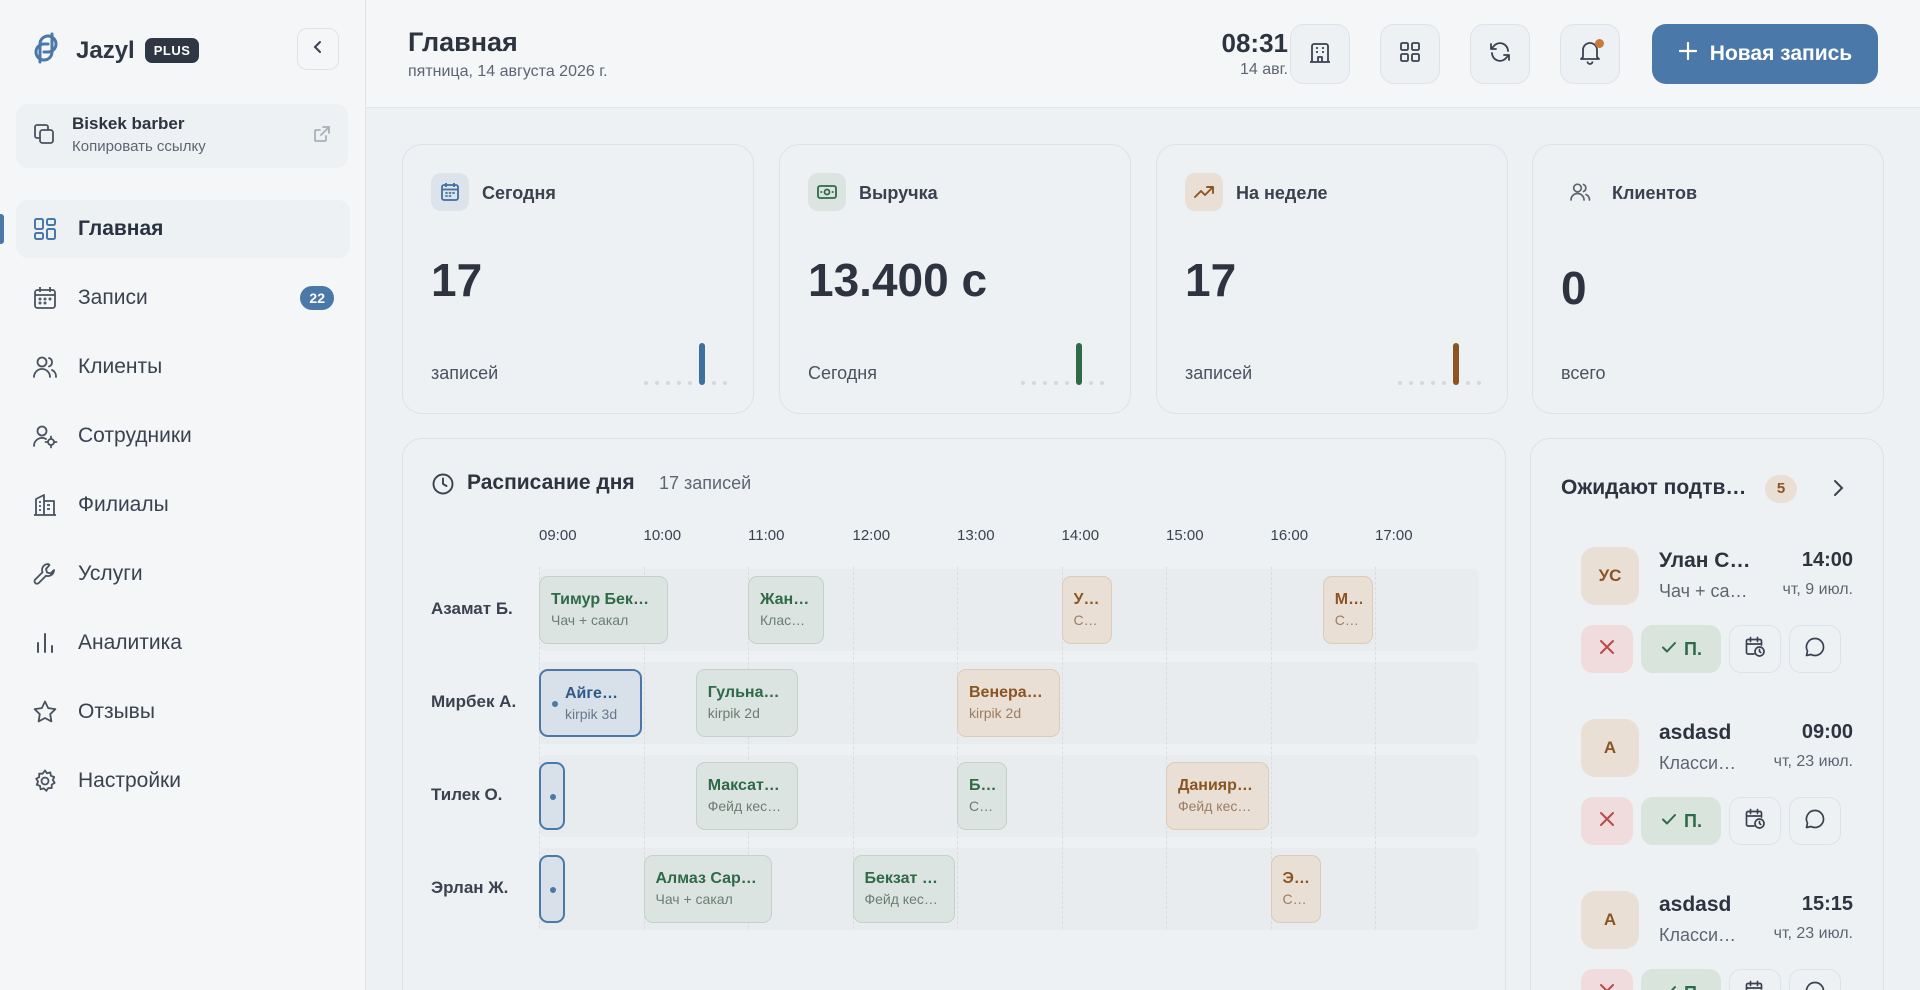 The image size is (1920, 990). I want to click on nav-label: Филиалы, so click(123, 504).